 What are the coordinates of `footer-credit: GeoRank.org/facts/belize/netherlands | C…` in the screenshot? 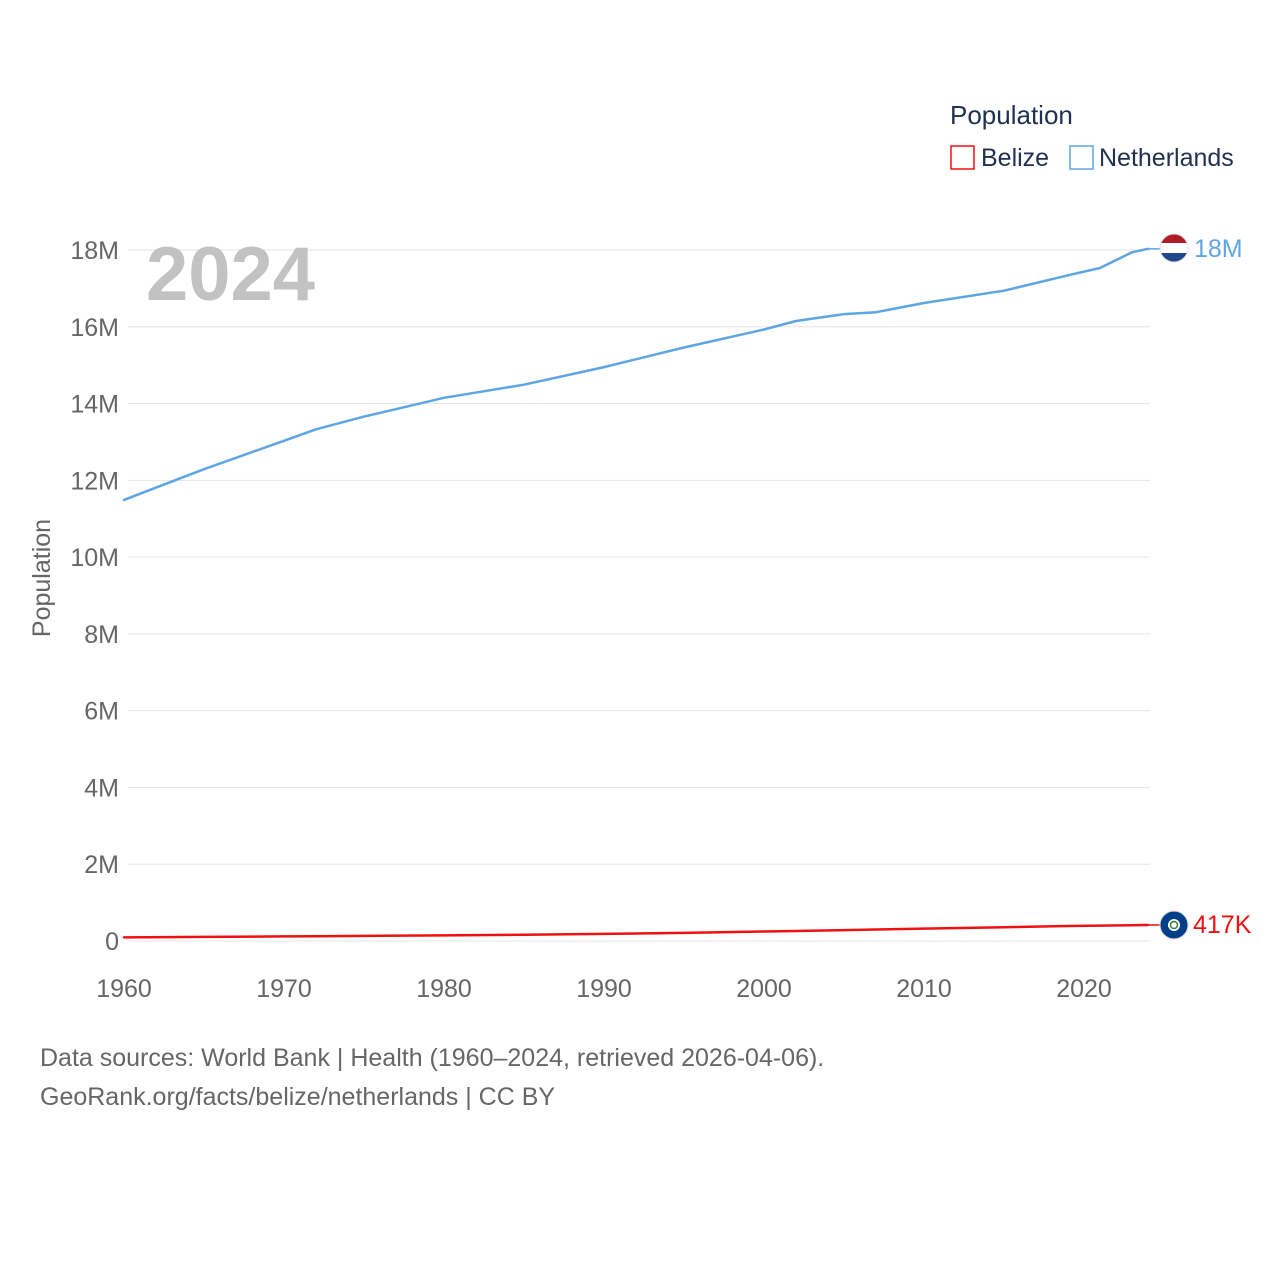 It's located at (298, 1097).